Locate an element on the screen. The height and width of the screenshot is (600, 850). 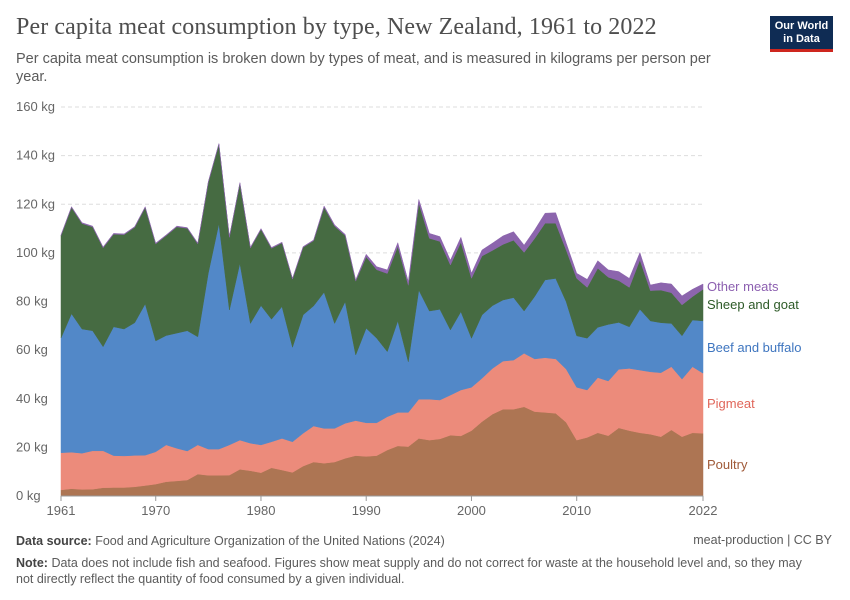
legend-label-beef-and-buffalo: Beef and buffalo is located at coordinates (754, 347).